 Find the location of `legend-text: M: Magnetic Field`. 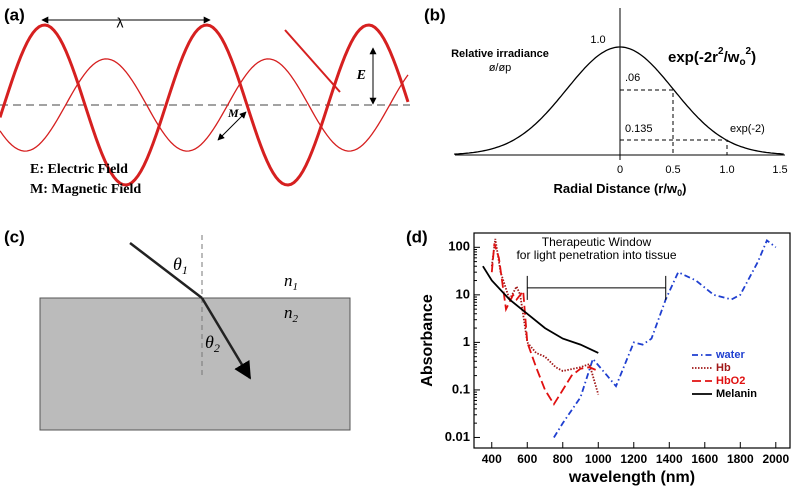

legend-text: M: Magnetic Field is located at coordinates (85, 189).